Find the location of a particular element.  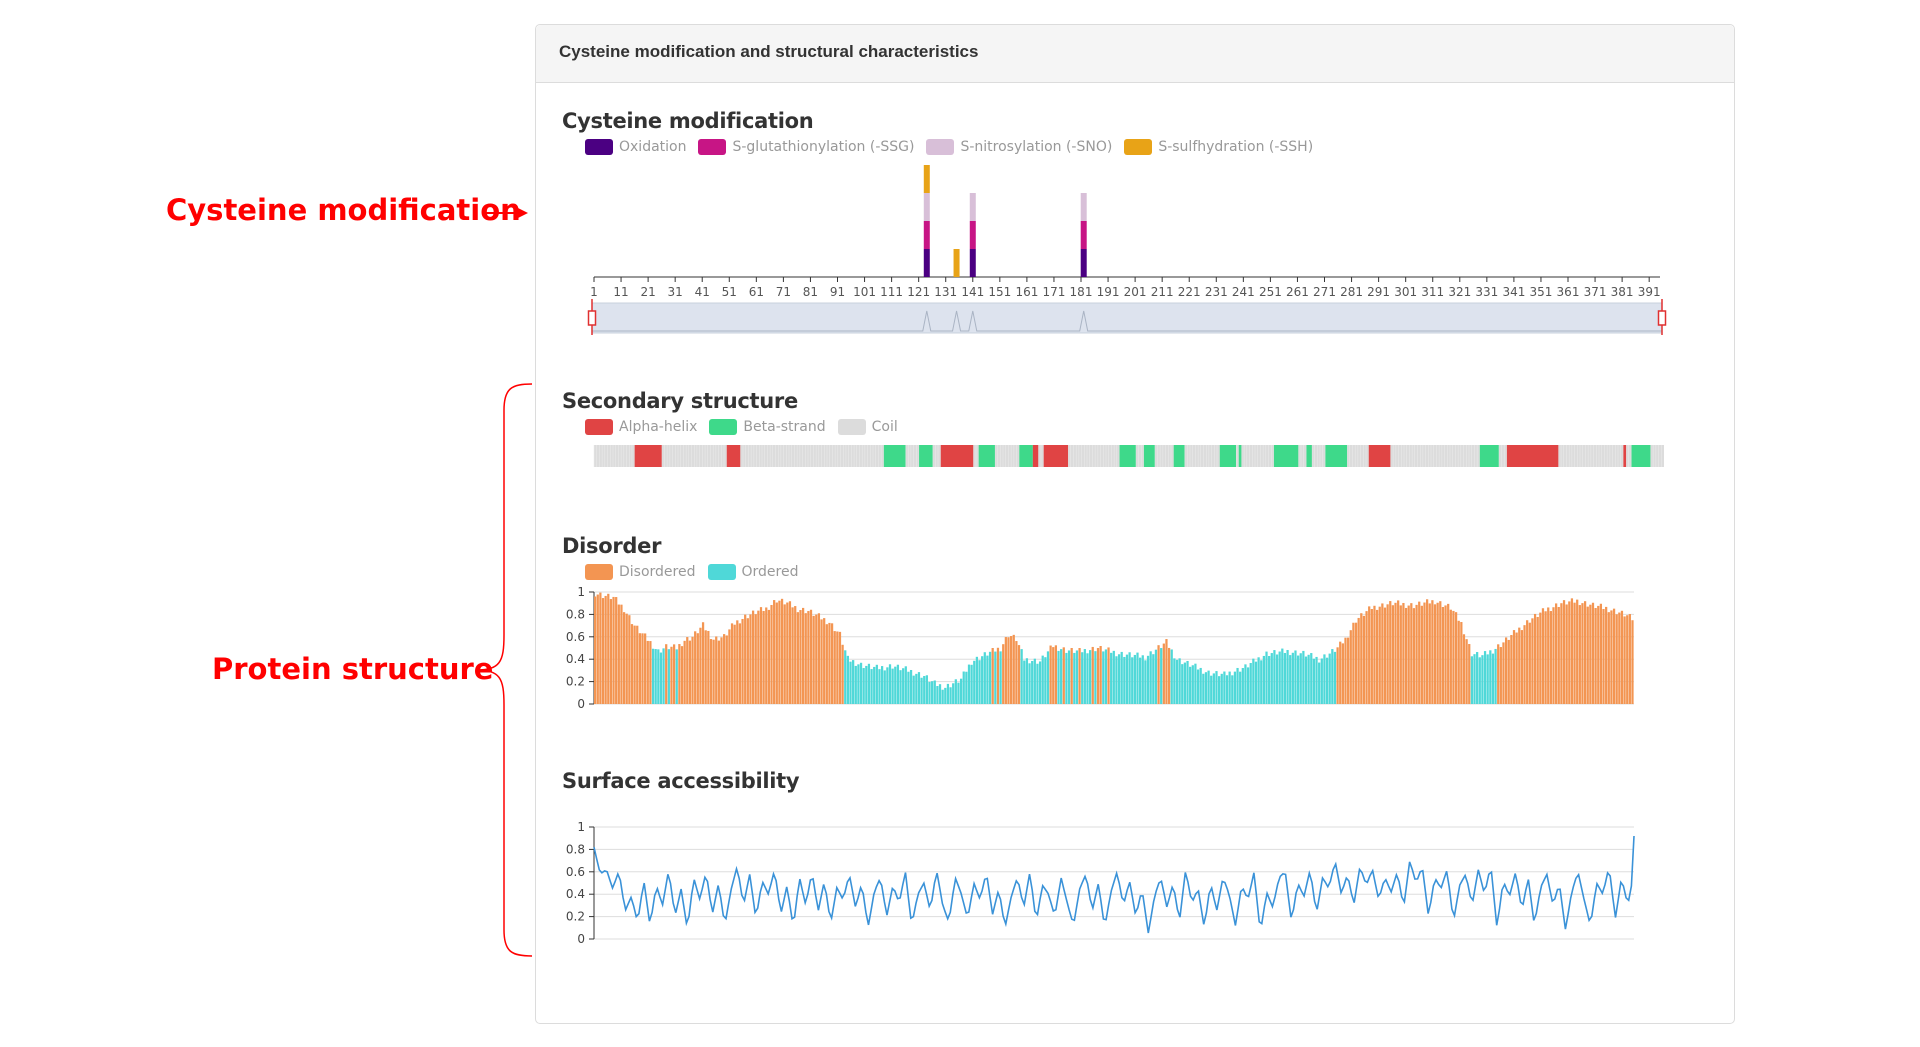

legend-item: Oxidation is located at coordinates (635, 147).